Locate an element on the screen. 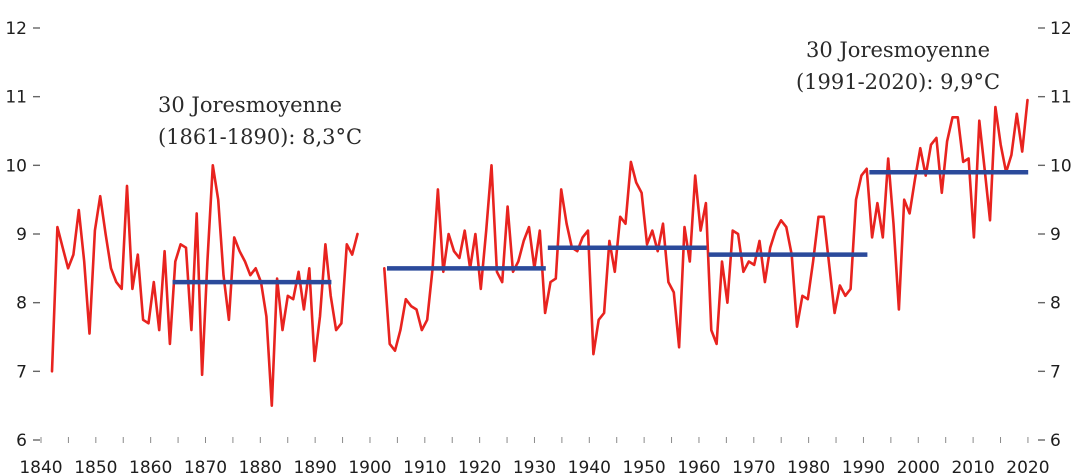 Image resolution: width=1075 pixels, height=476 pixels. annotation-recent-average-line-2: (1991-2020): 9,9°C is located at coordinates (898, 82).